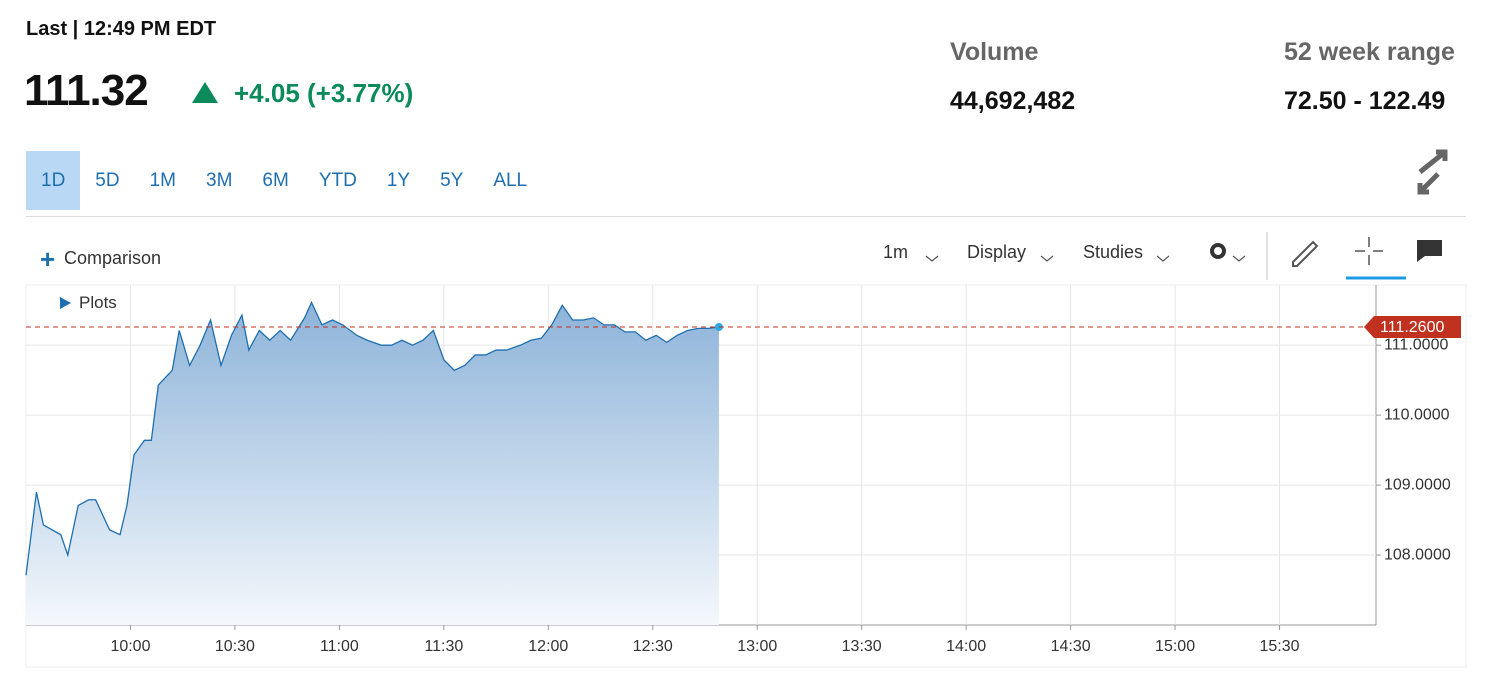 This screenshot has width=1491, height=683. Describe the element at coordinates (130, 646) in the screenshot. I see `x-tick-label: 10:00` at that location.